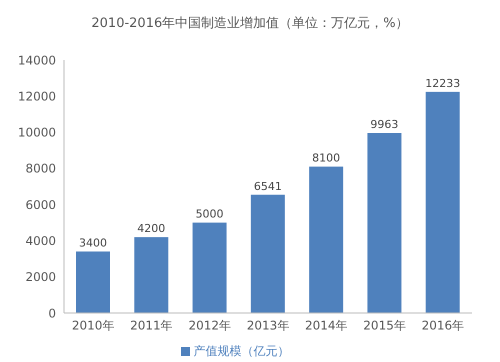 The width and height of the screenshot is (500, 362). Describe the element at coordinates (40, 169) in the screenshot. I see `y-tick-label: 8000` at that location.